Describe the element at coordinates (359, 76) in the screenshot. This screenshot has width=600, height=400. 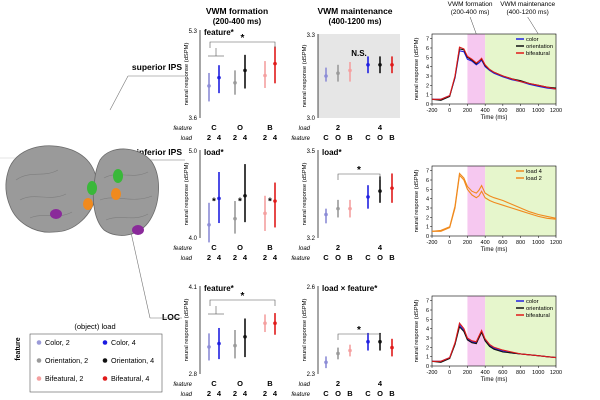
I see `panel-background` at that location.